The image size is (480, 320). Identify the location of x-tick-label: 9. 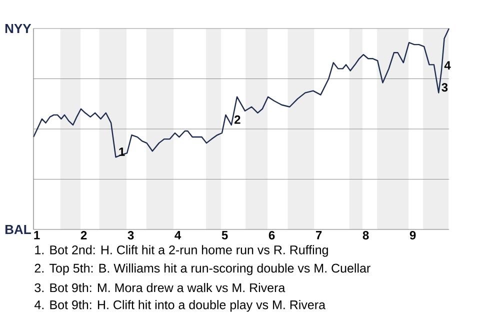
(413, 235).